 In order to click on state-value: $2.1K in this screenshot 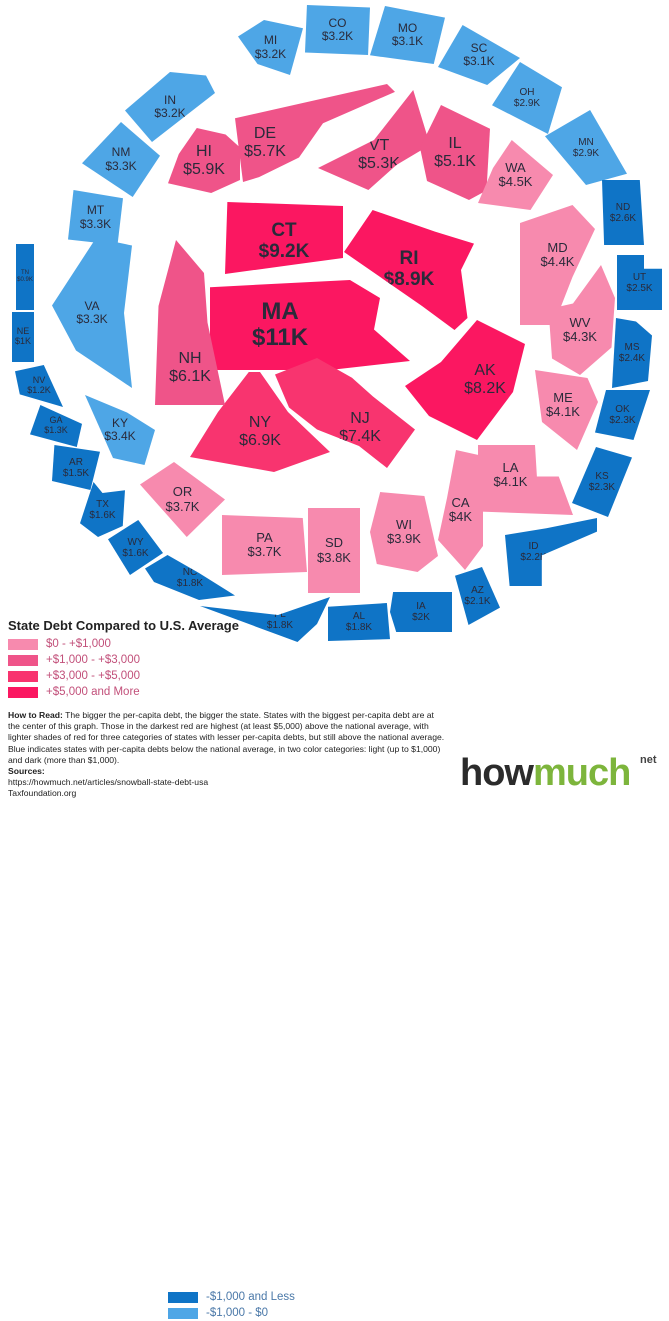, I will do `click(477, 601)`.